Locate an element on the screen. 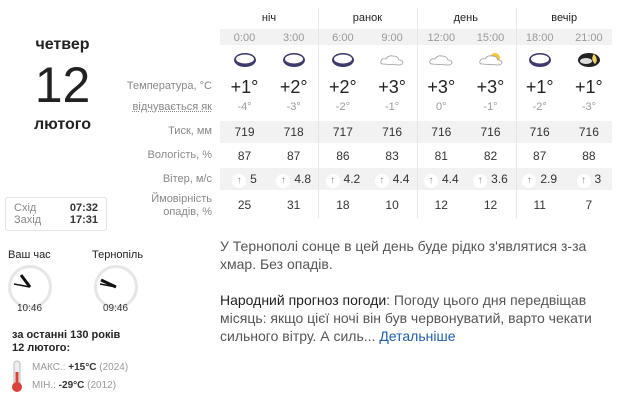  hour-precip: 18 is located at coordinates (343, 205).